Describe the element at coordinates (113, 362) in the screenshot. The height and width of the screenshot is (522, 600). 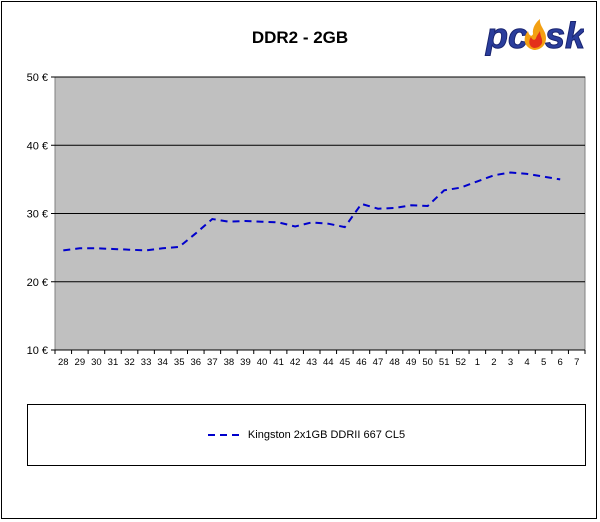
I see `x-tick-label: 31` at that location.